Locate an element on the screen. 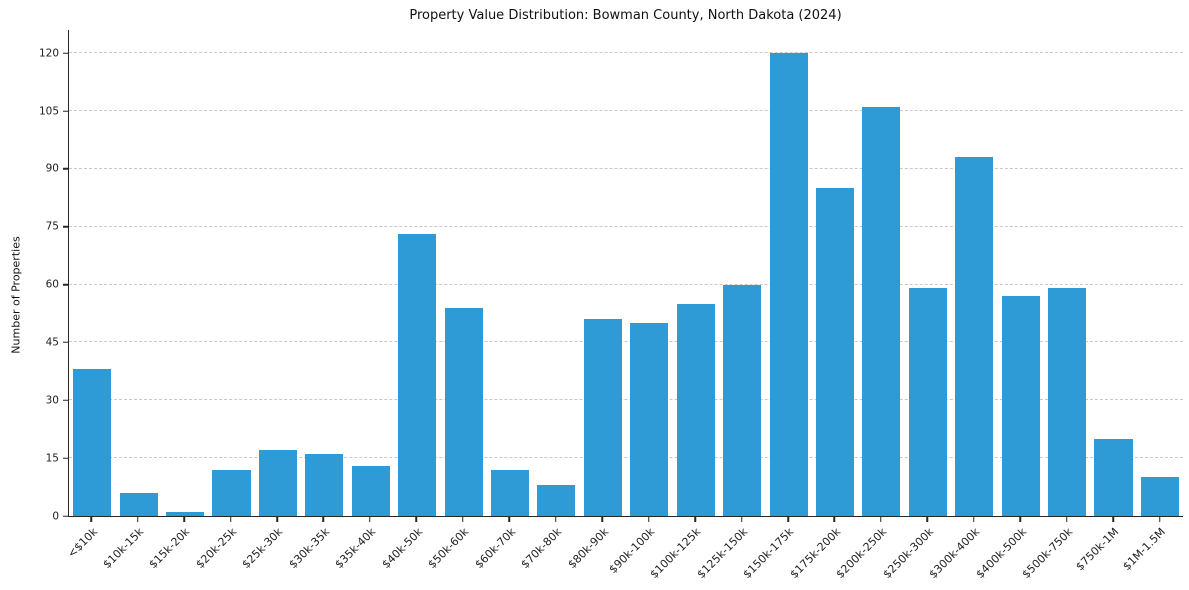  x-slot: $150k-175k is located at coordinates (776, 553).